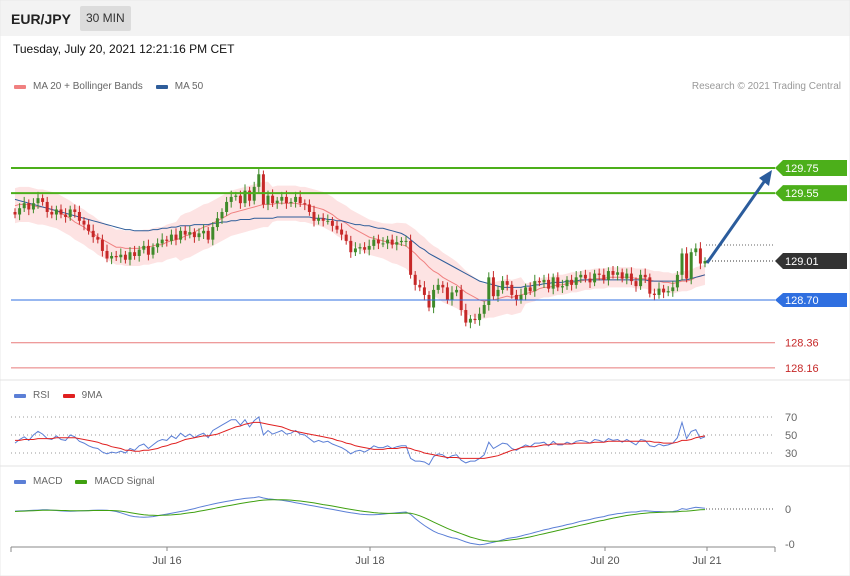 Image resolution: width=850 pixels, height=576 pixels. Describe the element at coordinates (360, 440) in the screenshot. I see `rsi-ma-line` at that location.